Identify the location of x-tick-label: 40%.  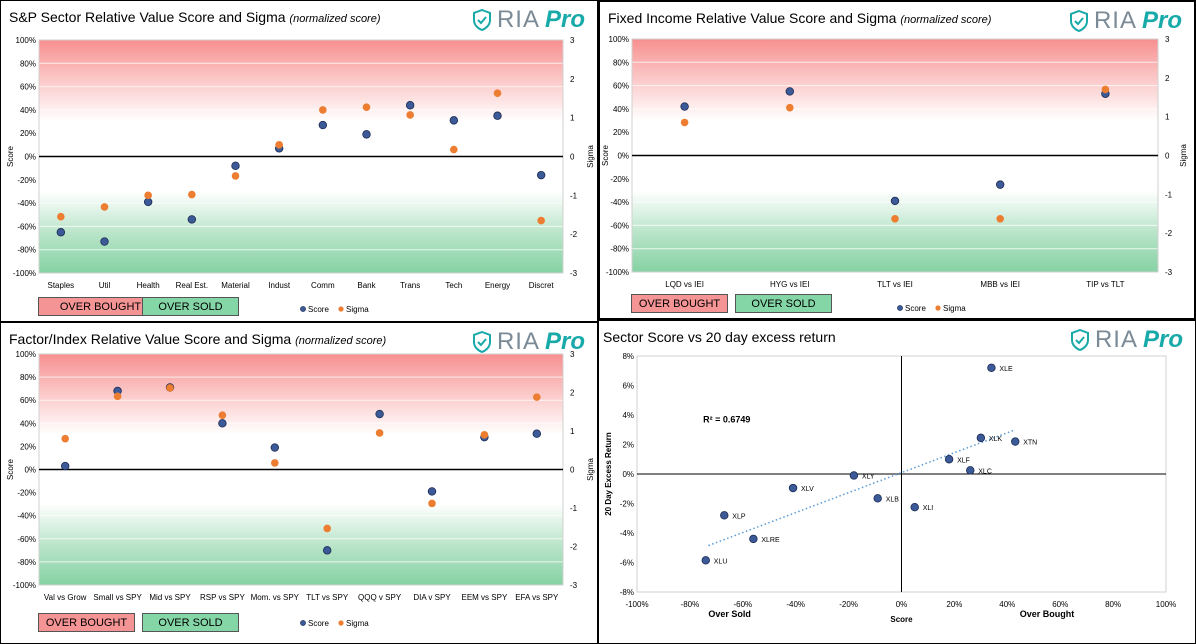
(1007, 604).